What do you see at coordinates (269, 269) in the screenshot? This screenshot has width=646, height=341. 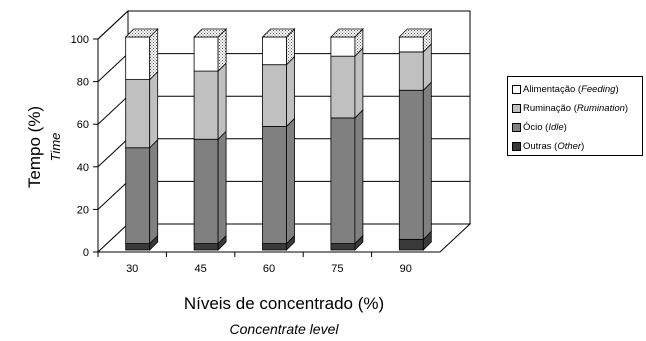 I see `x-tick-label: 60` at bounding box center [269, 269].